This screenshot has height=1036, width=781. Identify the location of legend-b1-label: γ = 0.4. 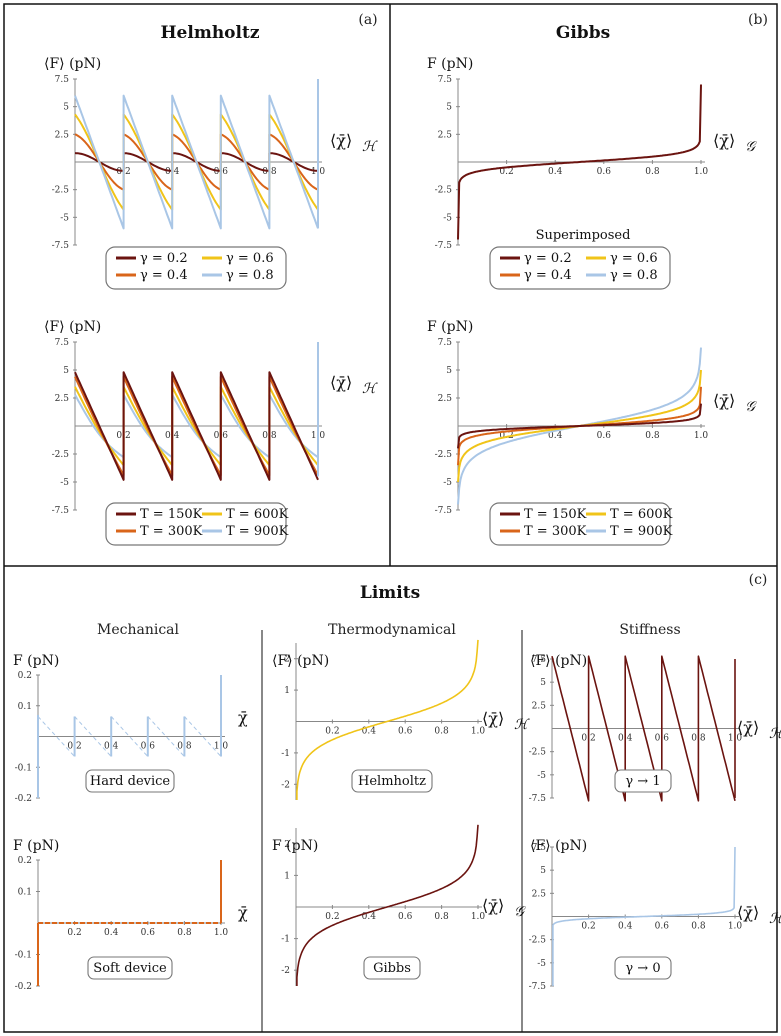
(548, 275).